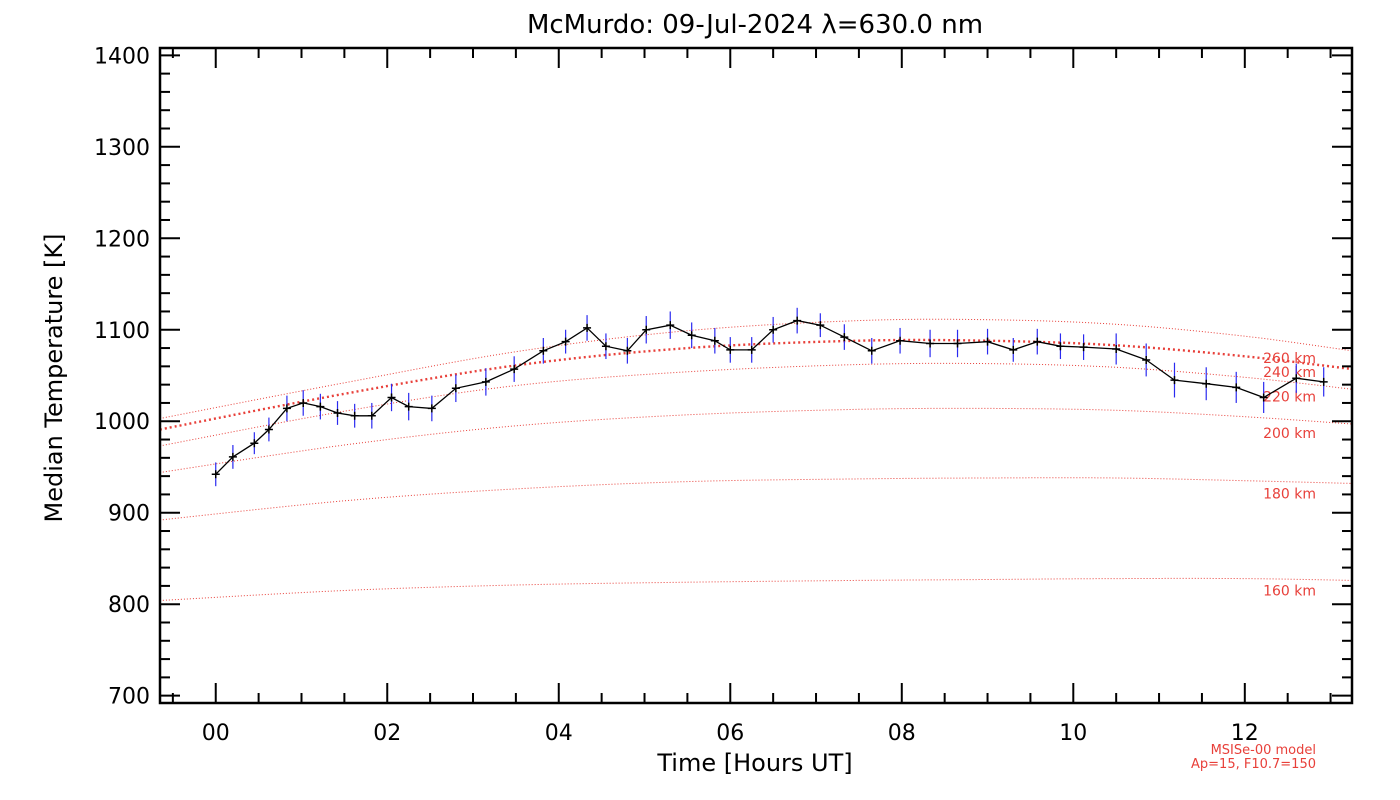 This screenshot has width=1400, height=800. Describe the element at coordinates (122, 239) in the screenshot. I see `y-tick-label: 1200` at that location.